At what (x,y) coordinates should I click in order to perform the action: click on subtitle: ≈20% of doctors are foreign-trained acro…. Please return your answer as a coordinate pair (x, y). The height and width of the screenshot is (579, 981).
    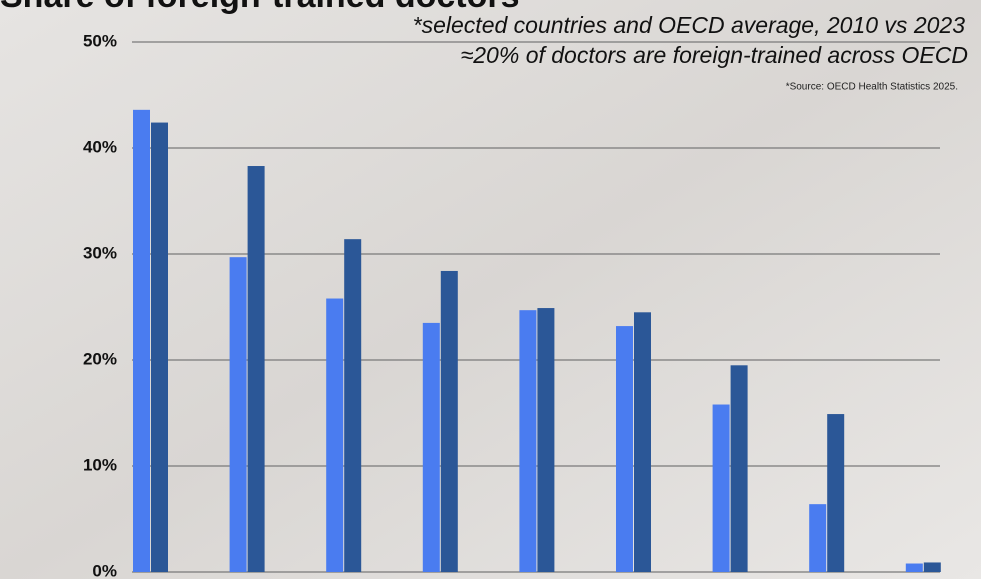
    Looking at the image, I should click on (714, 55).